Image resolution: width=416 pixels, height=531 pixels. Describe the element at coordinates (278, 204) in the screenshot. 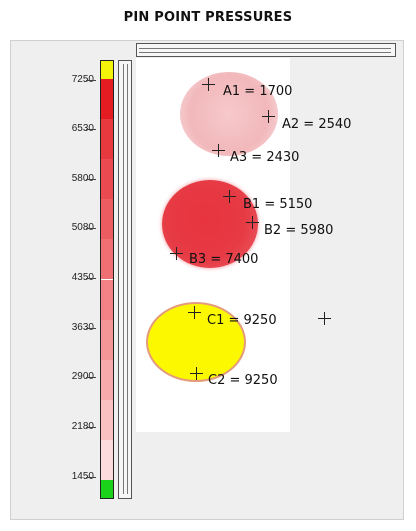

I see `point-label-b1: B1 = 5150` at that location.